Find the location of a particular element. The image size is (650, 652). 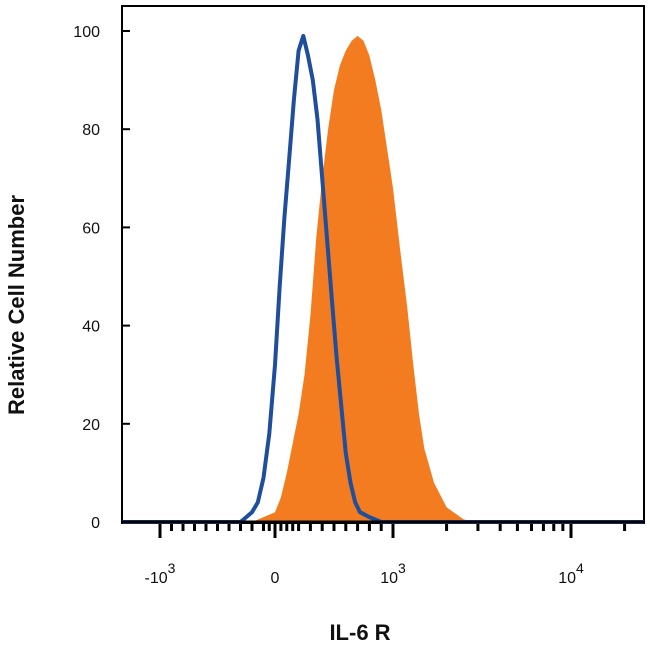

x-tick-label: 0 is located at coordinates (275, 578).